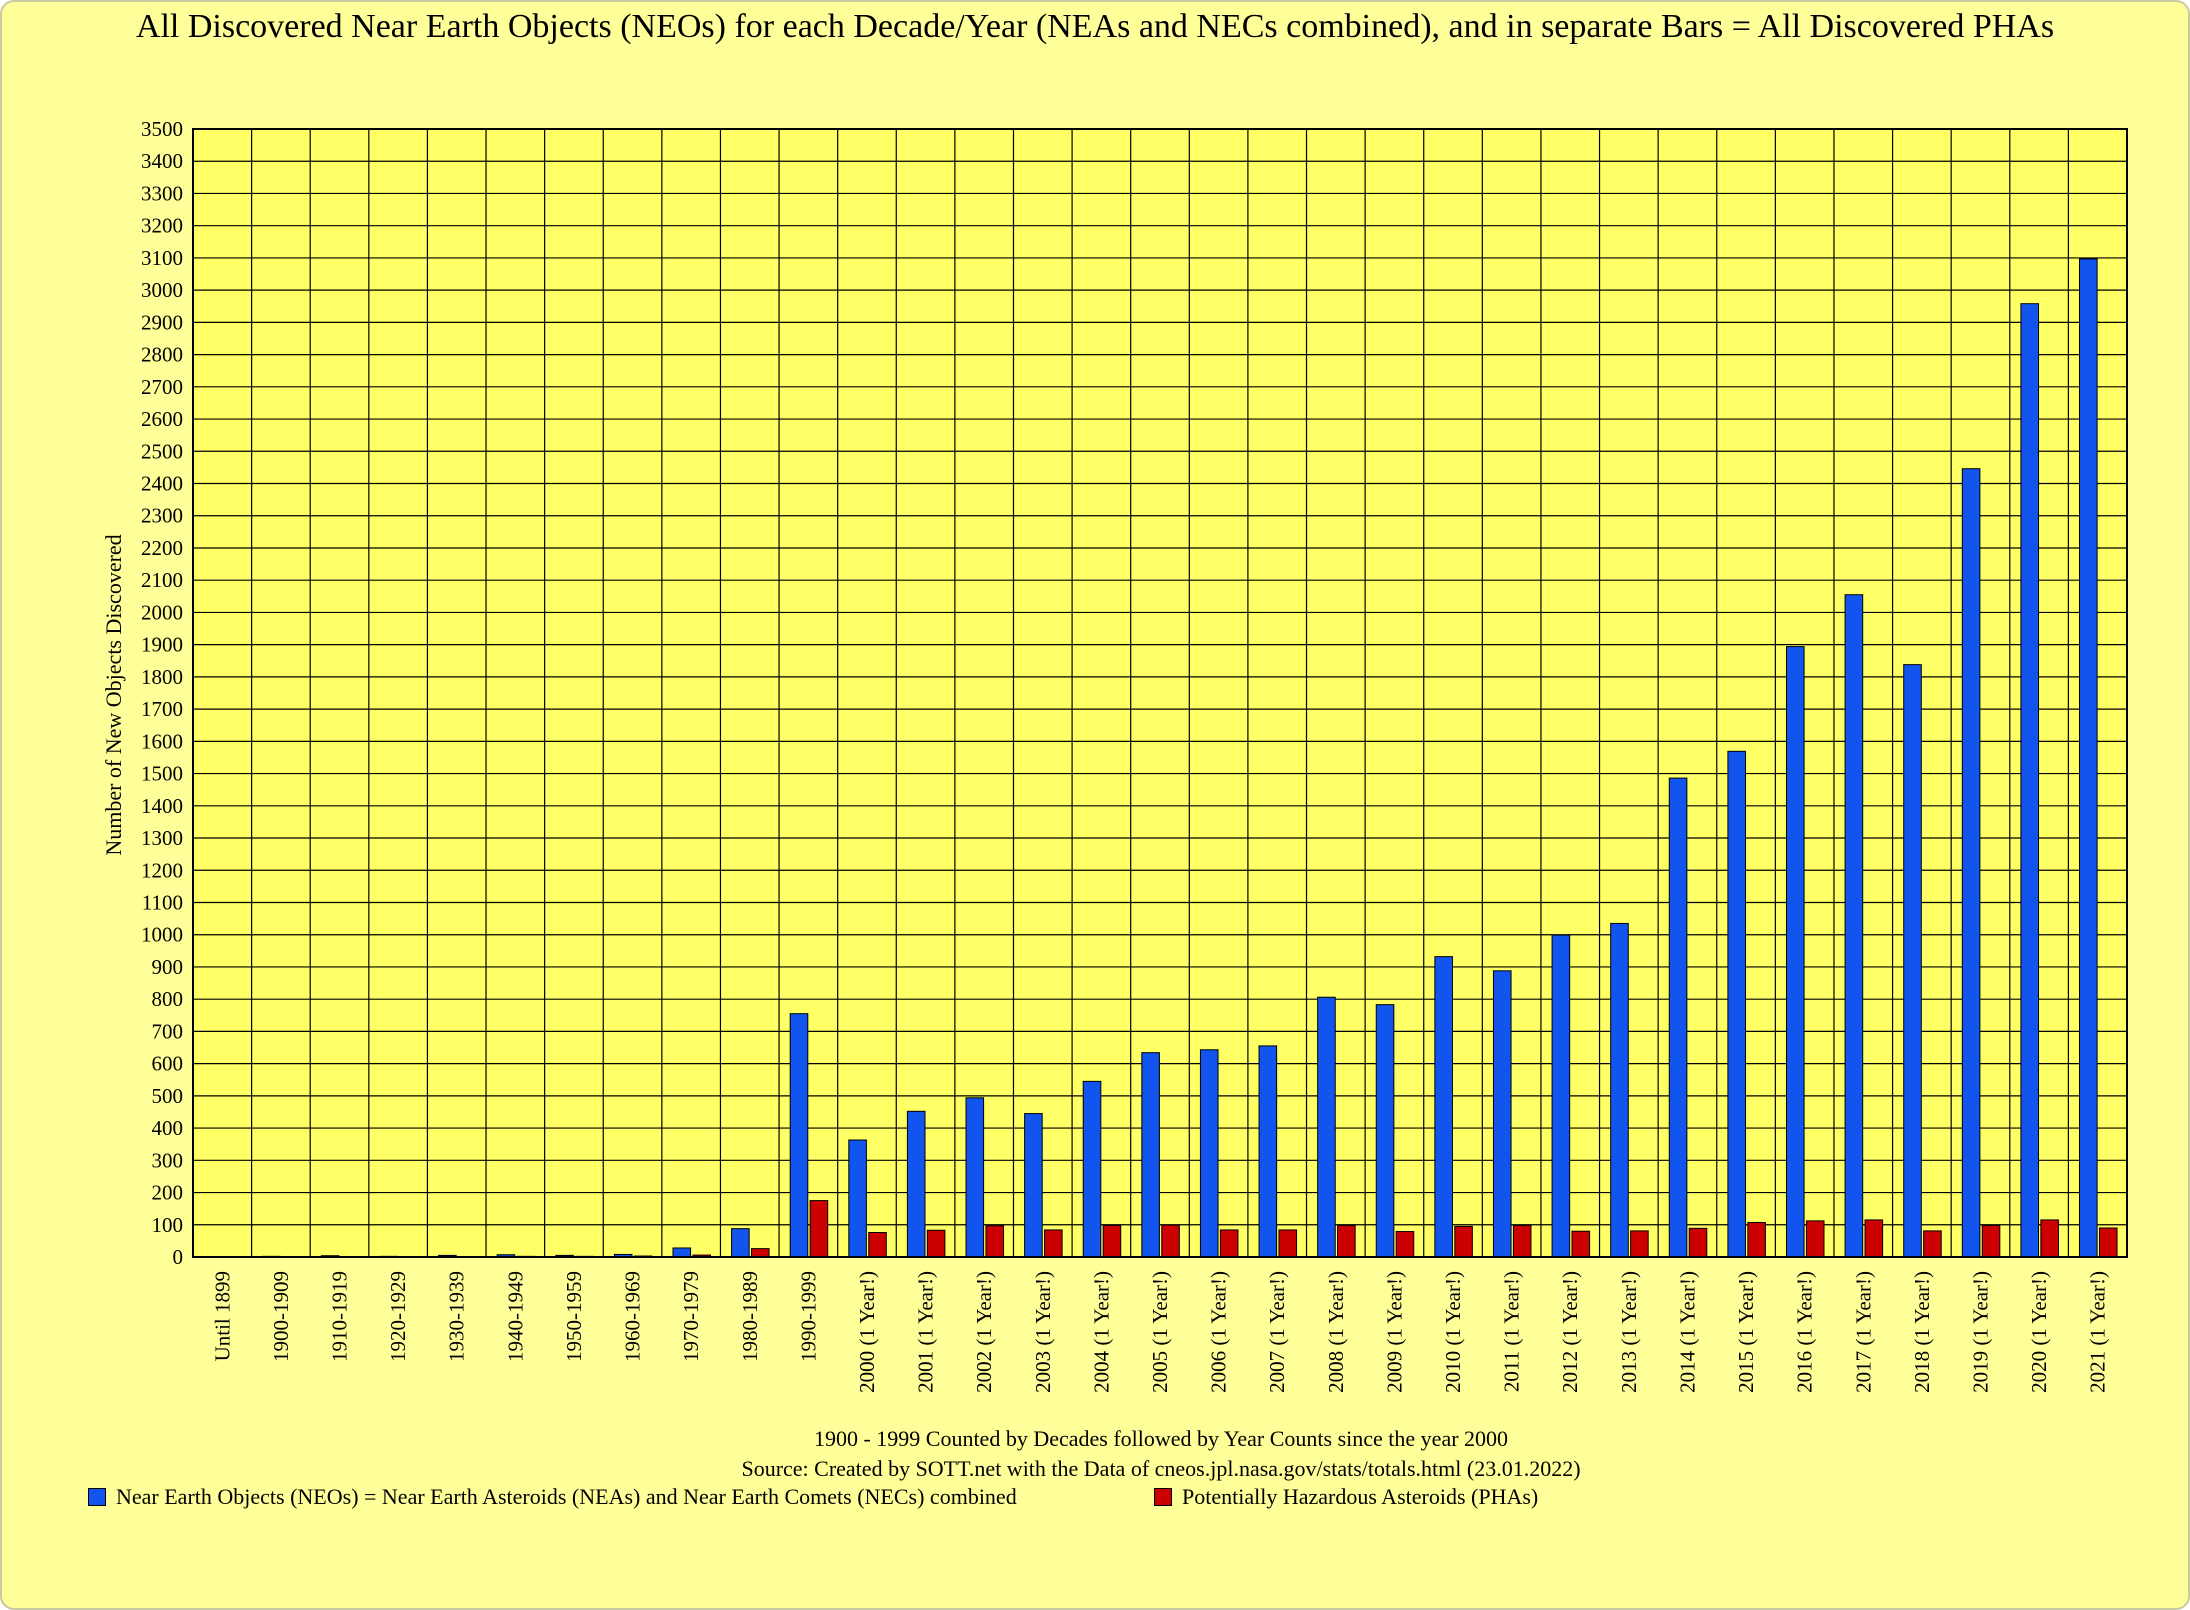 Image resolution: width=2190 pixels, height=1610 pixels. I want to click on y-tick-label: 2500, so click(162, 451).